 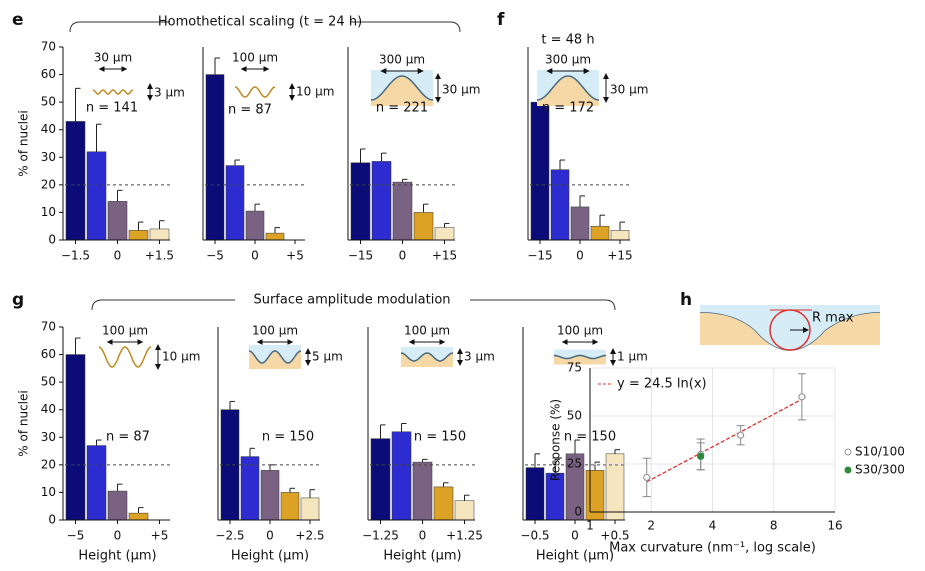 What do you see at coordinates (567, 40) in the screenshot?
I see `header: t = 48 h` at bounding box center [567, 40].